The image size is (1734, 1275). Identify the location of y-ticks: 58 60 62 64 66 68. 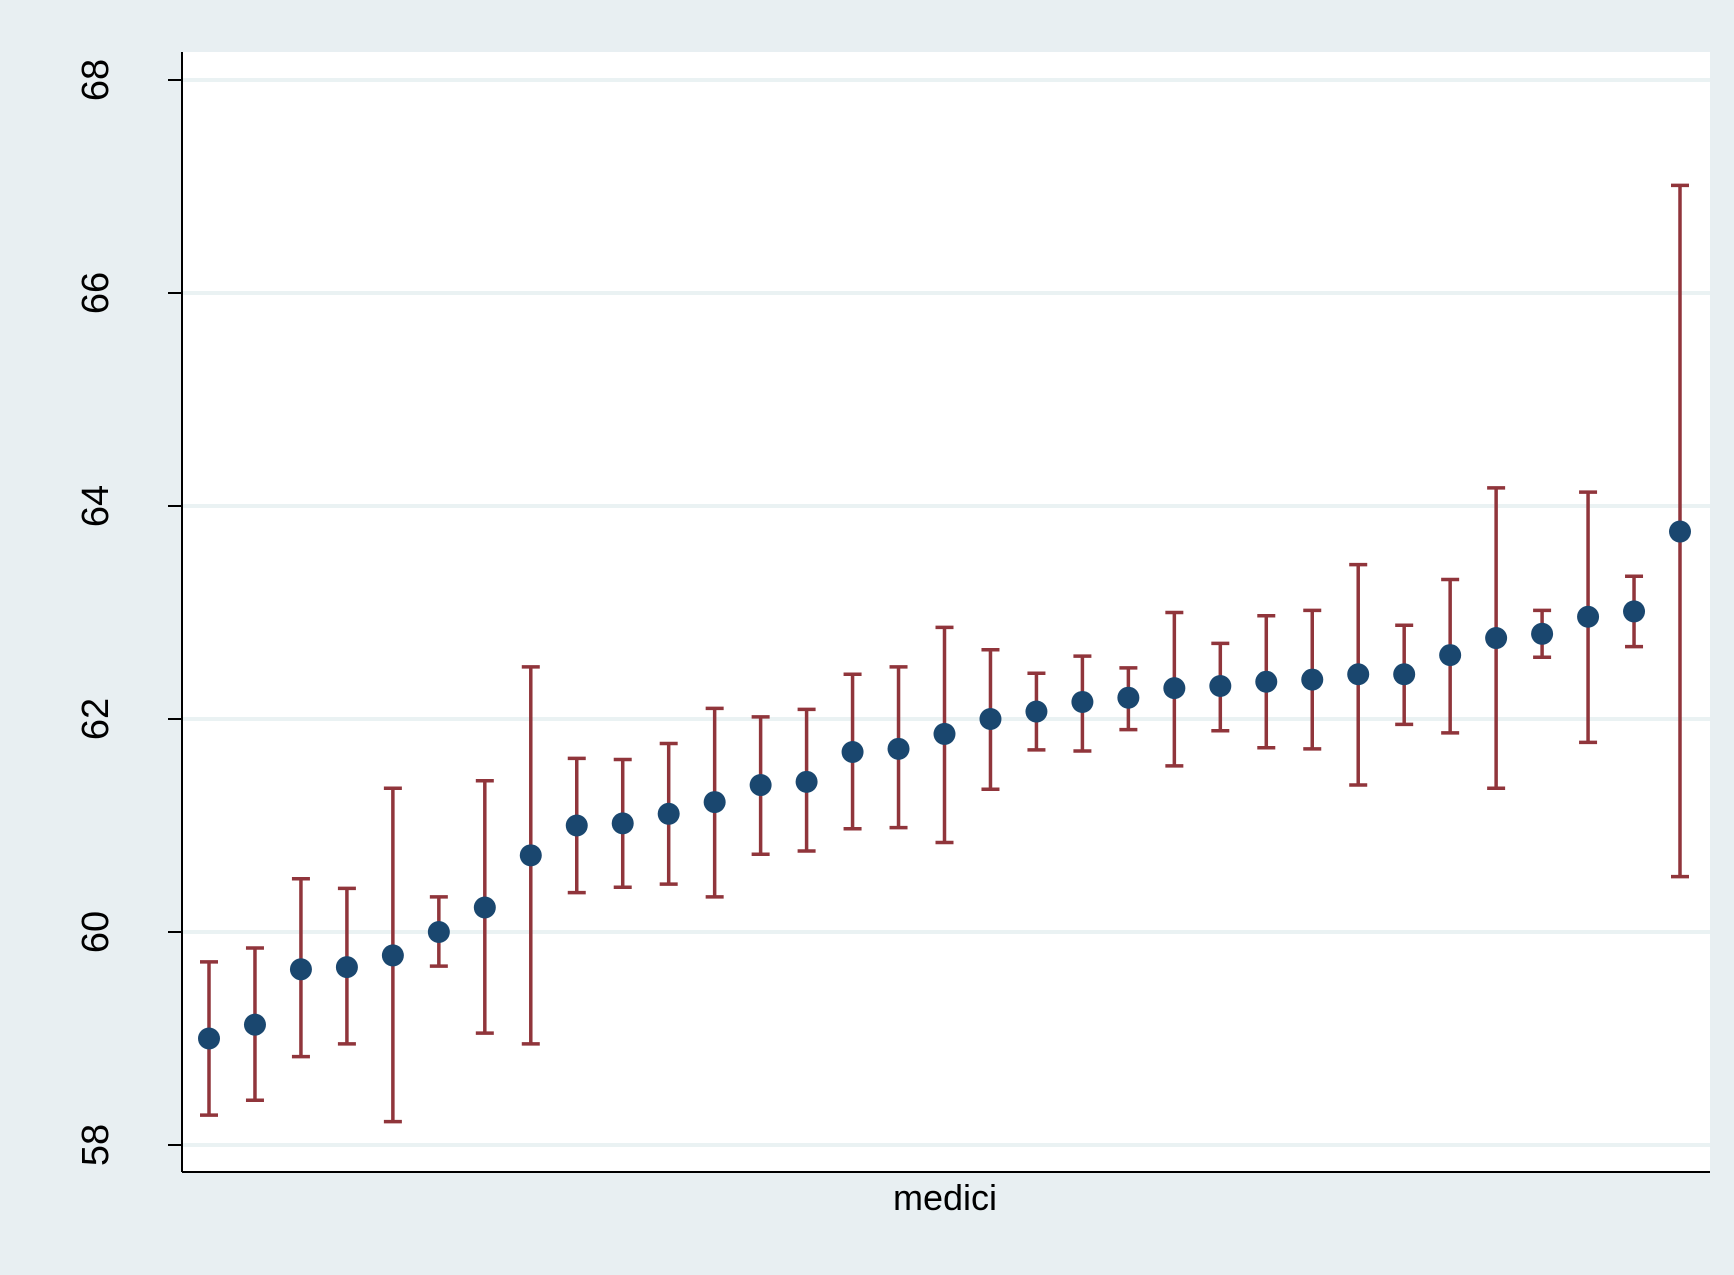
(128, 612).